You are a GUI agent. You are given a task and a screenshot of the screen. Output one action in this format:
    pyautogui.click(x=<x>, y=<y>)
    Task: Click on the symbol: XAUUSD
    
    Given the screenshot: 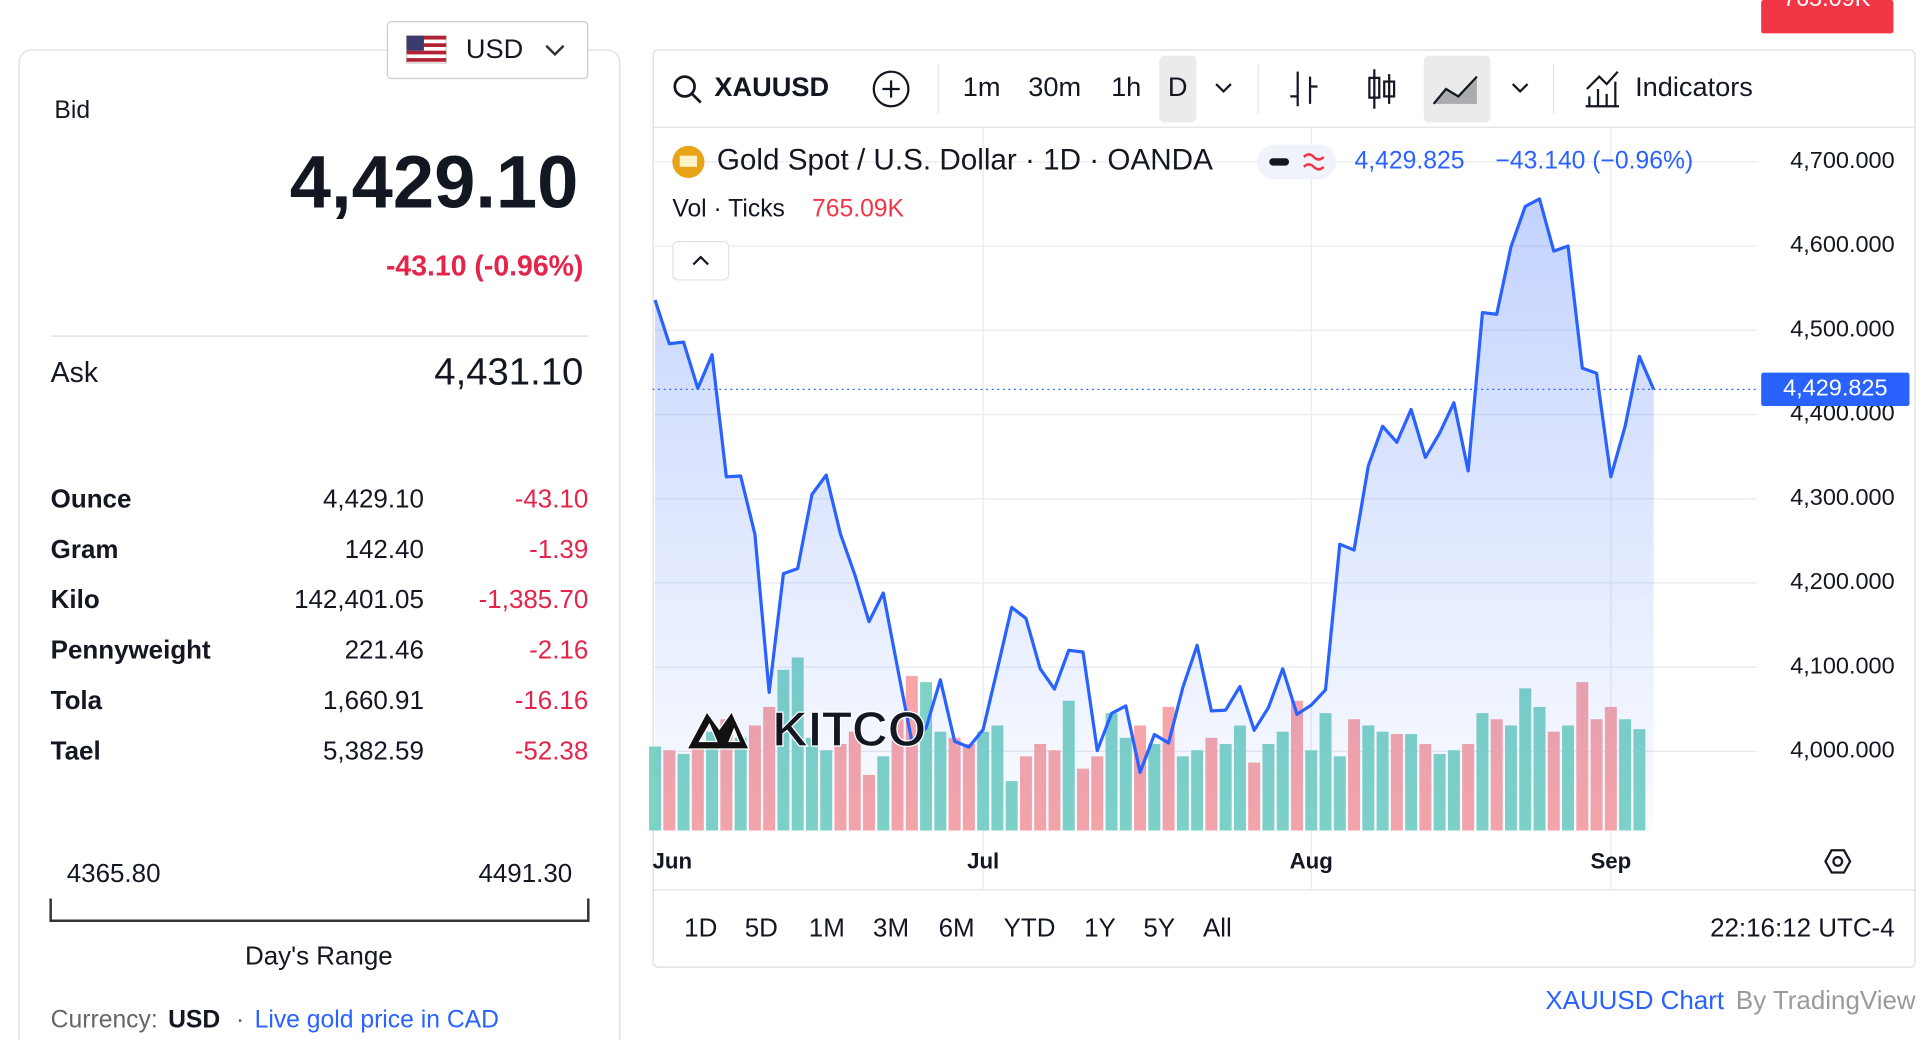 What is the action you would take?
    pyautogui.click(x=771, y=86)
    